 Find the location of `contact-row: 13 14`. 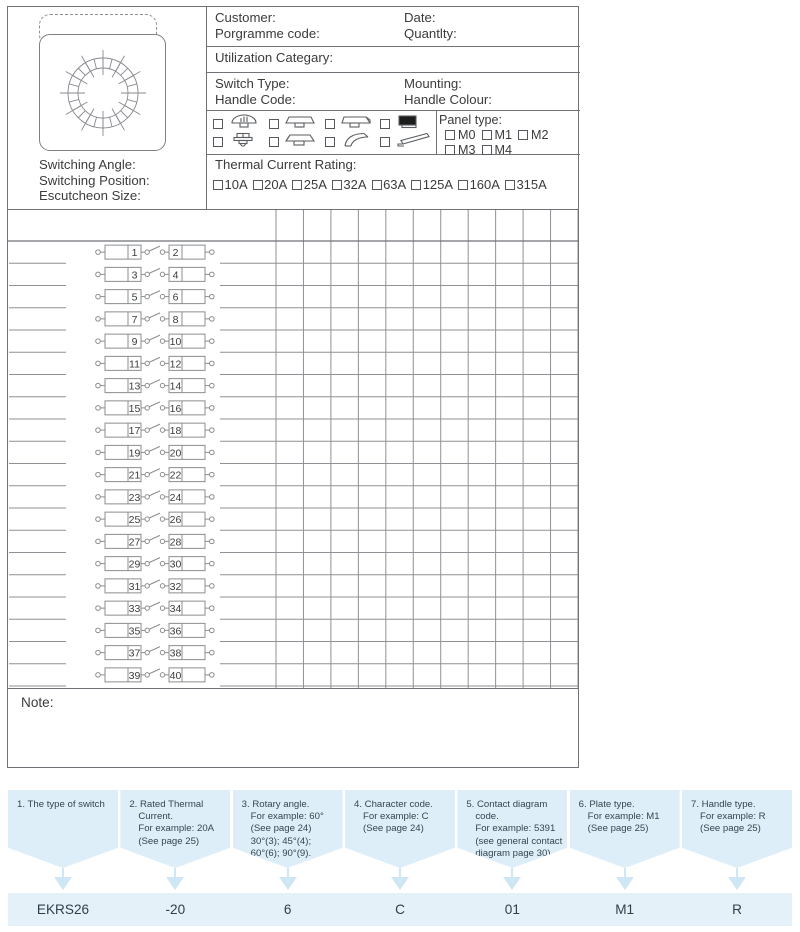

contact-row: 13 14 is located at coordinates (155, 386).